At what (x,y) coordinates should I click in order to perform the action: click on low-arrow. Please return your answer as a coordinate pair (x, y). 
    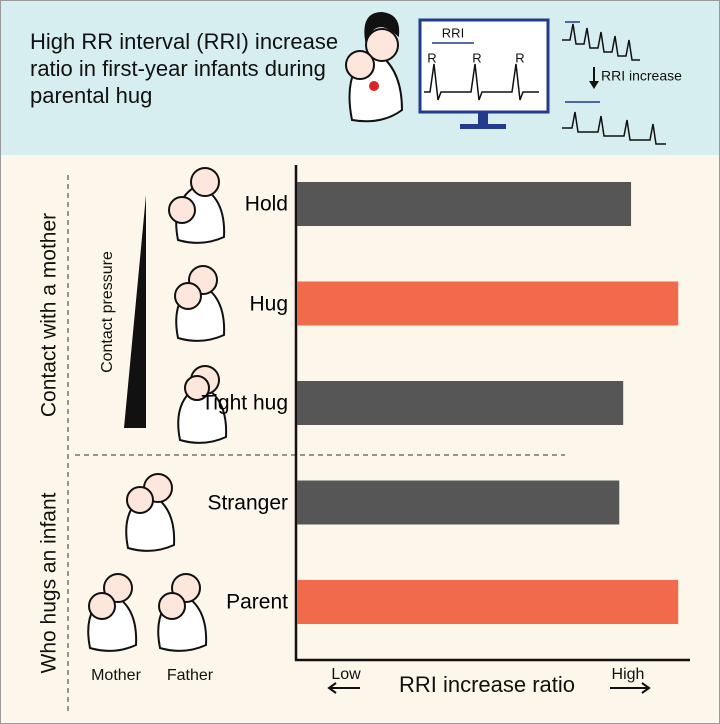
    Looking at the image, I should click on (343, 688).